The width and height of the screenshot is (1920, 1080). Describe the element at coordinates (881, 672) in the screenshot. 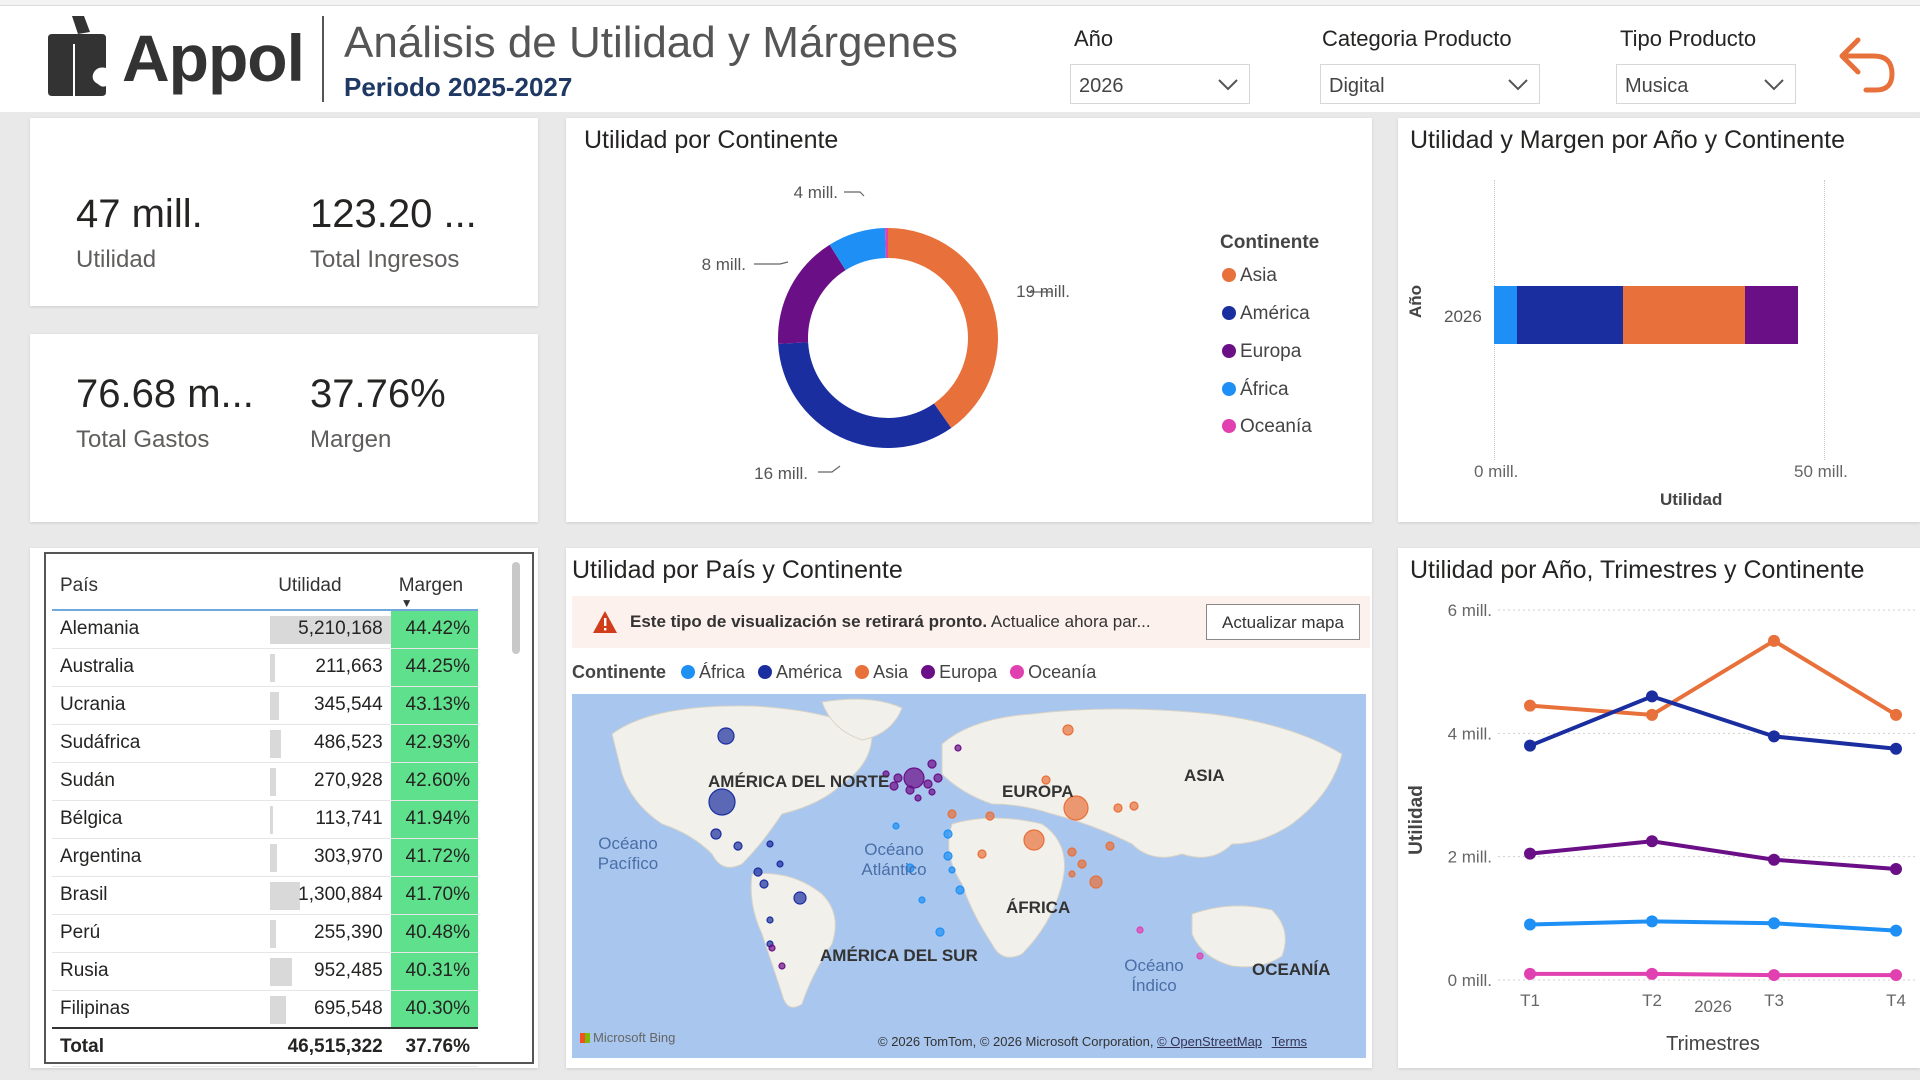

I see `map-legend-asia: Asia` at that location.